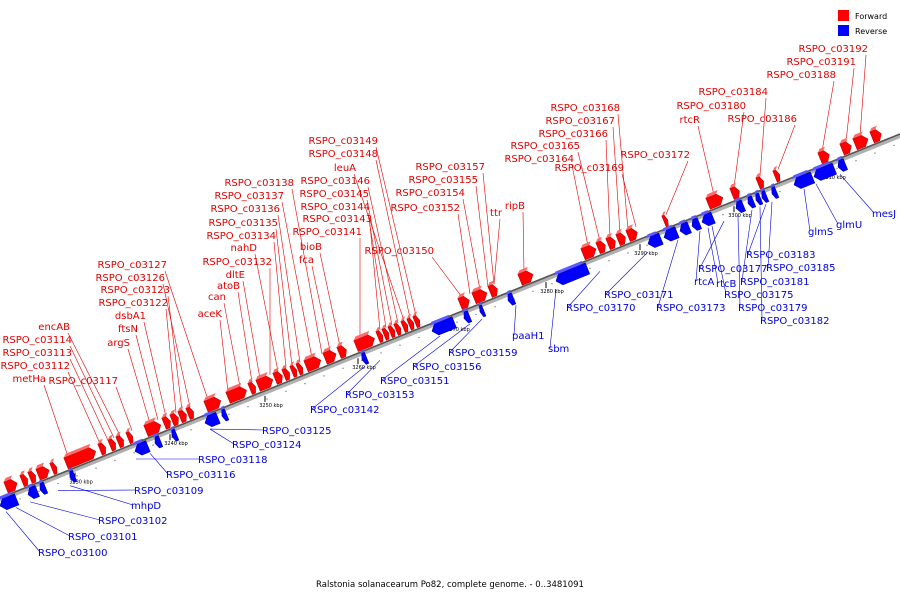  I want to click on reverse-gene-label: RSPO_c03182, so click(795, 321).